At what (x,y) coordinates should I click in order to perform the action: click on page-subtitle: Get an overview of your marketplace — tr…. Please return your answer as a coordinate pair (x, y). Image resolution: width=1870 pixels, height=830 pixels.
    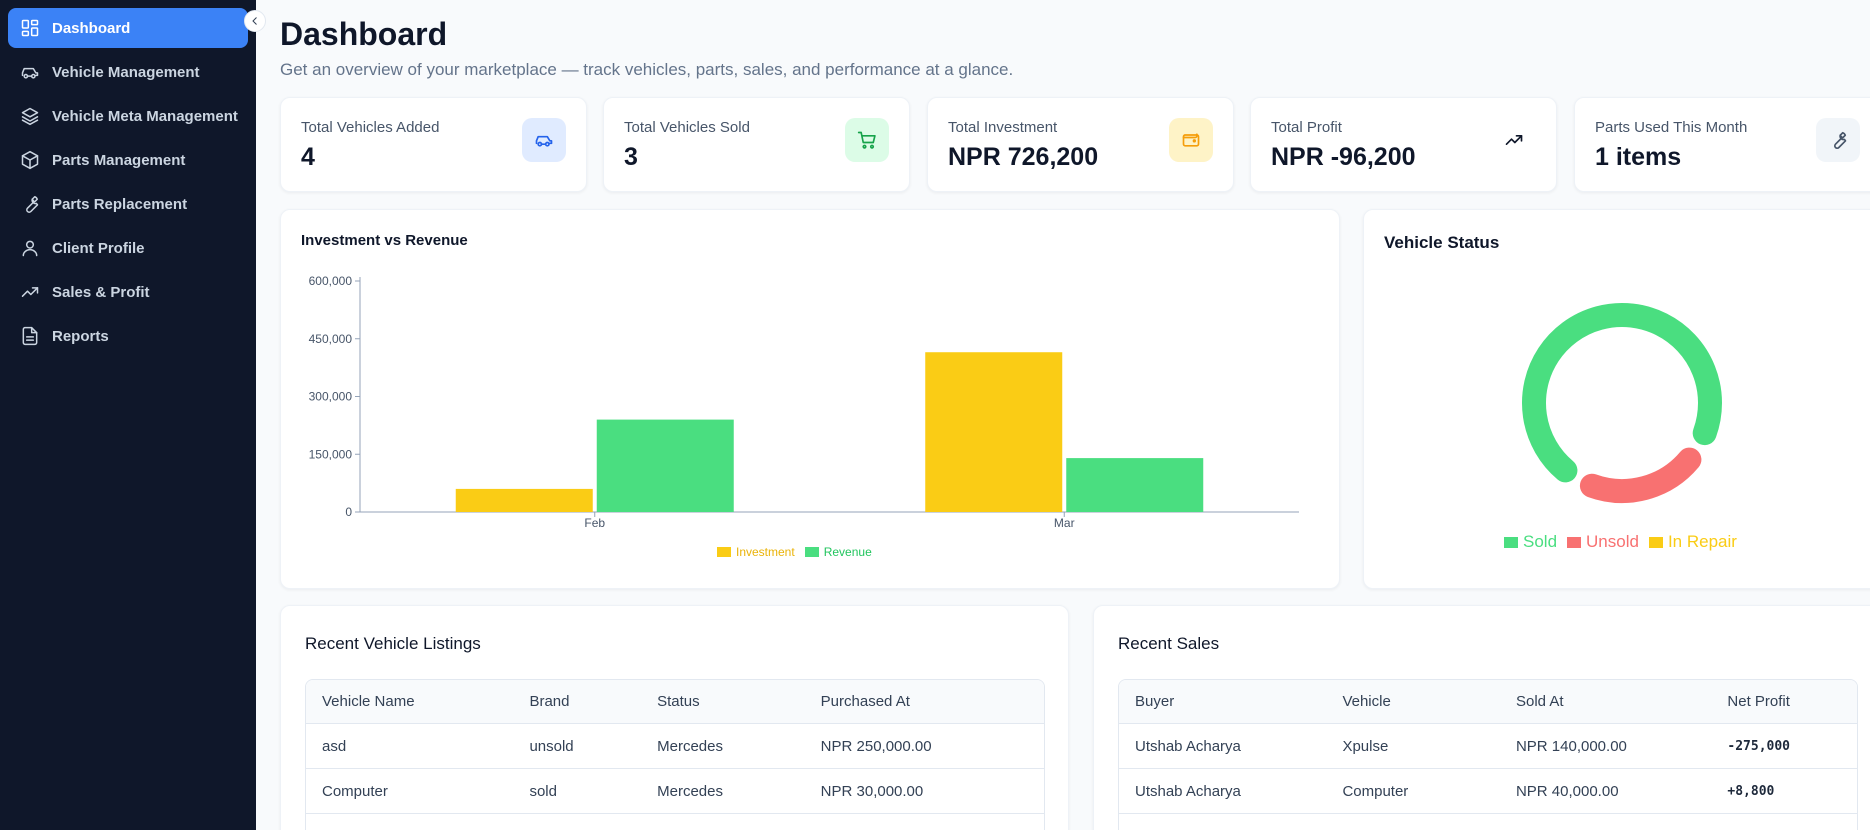
    Looking at the image, I should click on (647, 69).